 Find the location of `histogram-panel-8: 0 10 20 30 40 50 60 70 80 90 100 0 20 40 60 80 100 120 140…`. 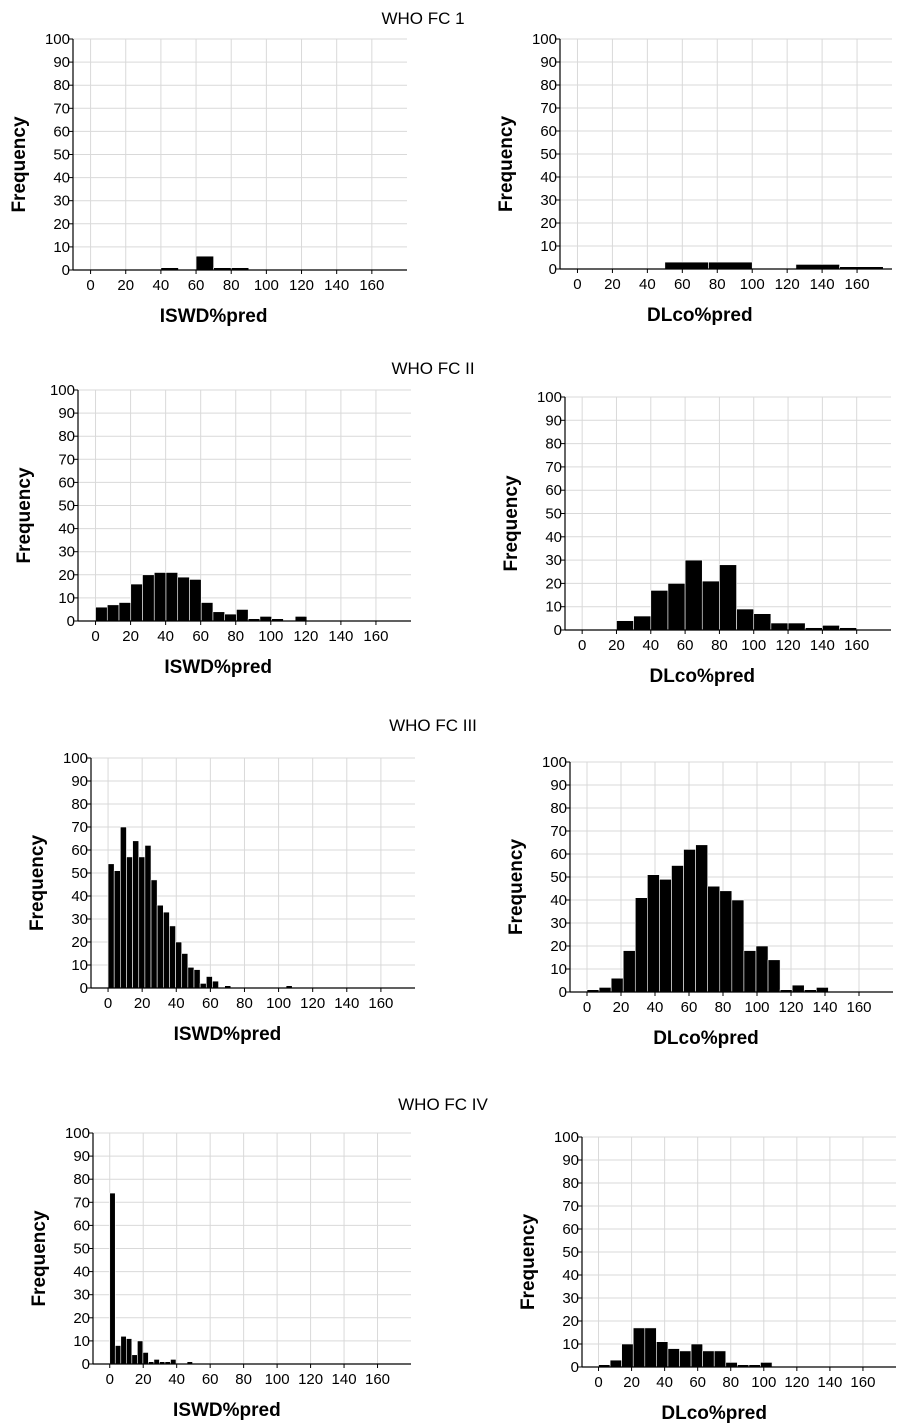

histogram-panel-8: 0 10 20 30 40 50 60 70 80 90 100 0 20 40 60 80 100 120 140… is located at coordinates (707, 1276).